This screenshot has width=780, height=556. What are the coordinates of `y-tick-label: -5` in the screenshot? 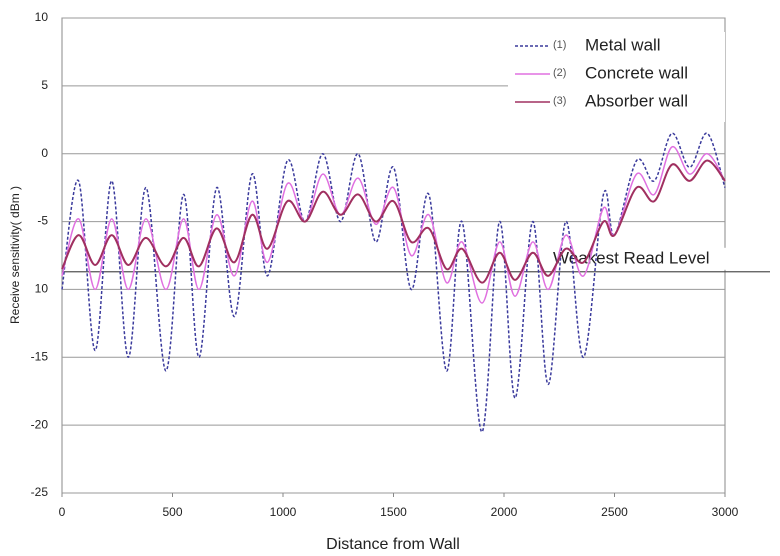 It's located at (42, 221).